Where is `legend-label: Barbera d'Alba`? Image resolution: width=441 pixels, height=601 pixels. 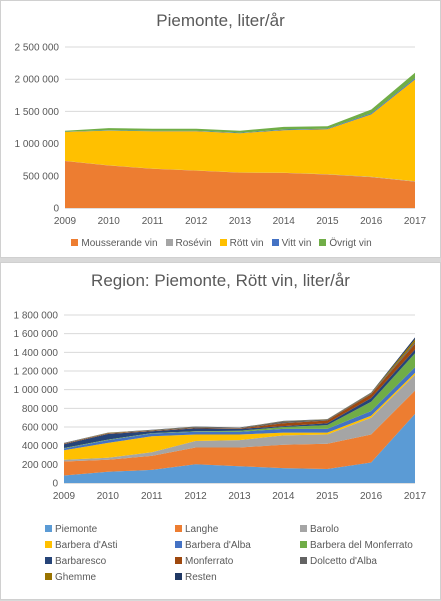 legend-label: Barbera d'Alba is located at coordinates (218, 545).